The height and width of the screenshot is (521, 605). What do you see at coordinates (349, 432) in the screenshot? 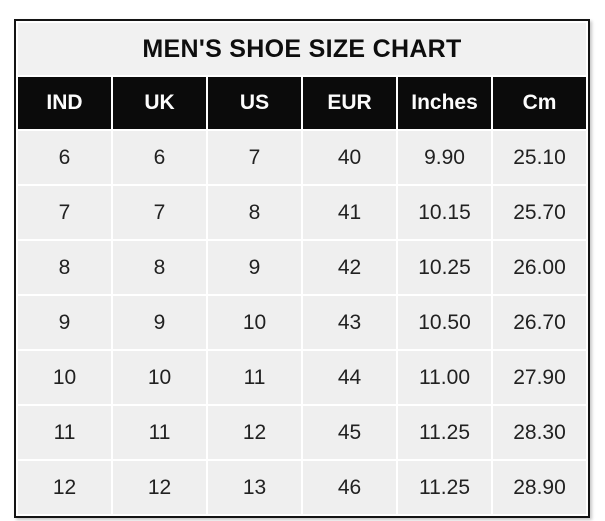
I see `table-cell: 45` at bounding box center [349, 432].